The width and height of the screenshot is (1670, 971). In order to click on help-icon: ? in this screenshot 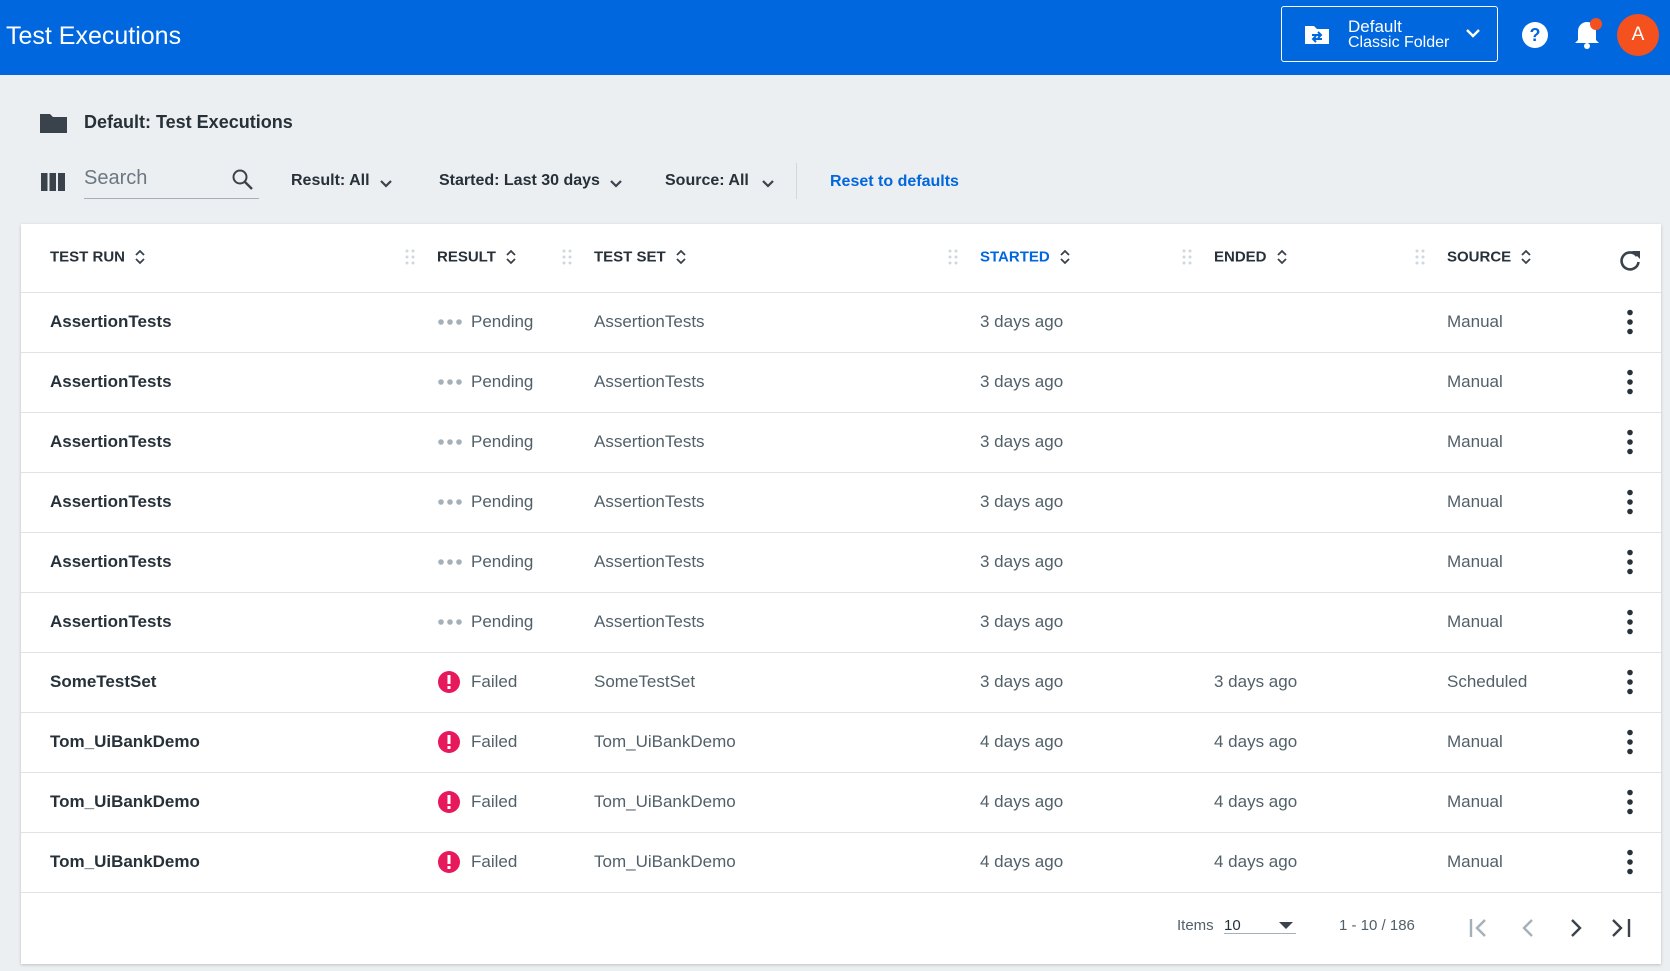, I will do `click(1535, 35)`.